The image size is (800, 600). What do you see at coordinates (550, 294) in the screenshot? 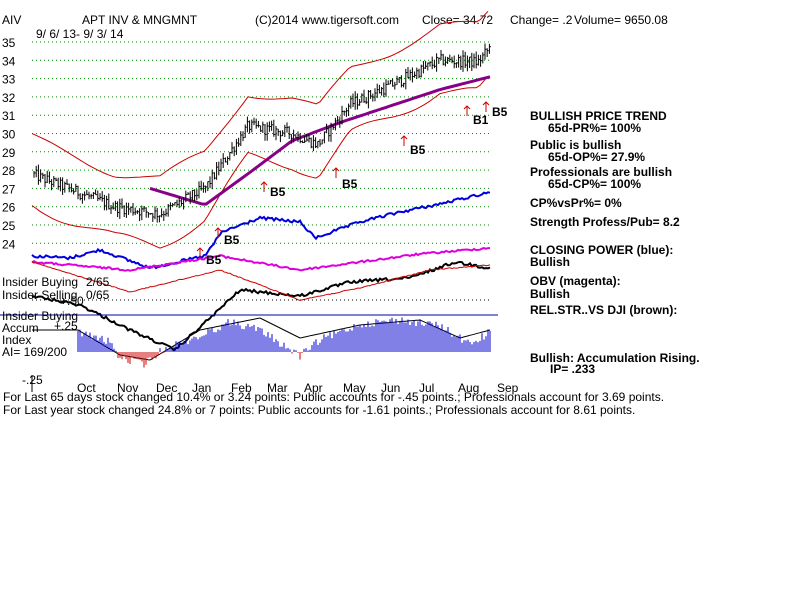
I see `obv-value: Bullish` at bounding box center [550, 294].